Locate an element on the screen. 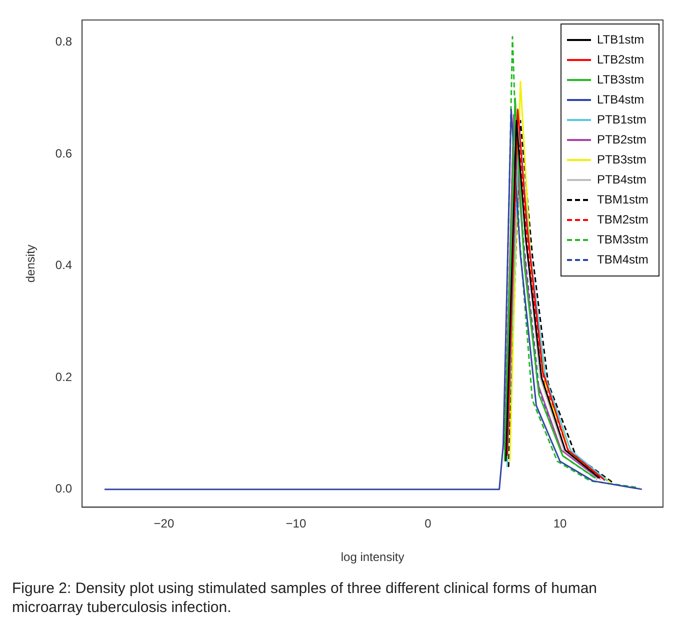  y-tick-label: 0.6 is located at coordinates (63, 153).